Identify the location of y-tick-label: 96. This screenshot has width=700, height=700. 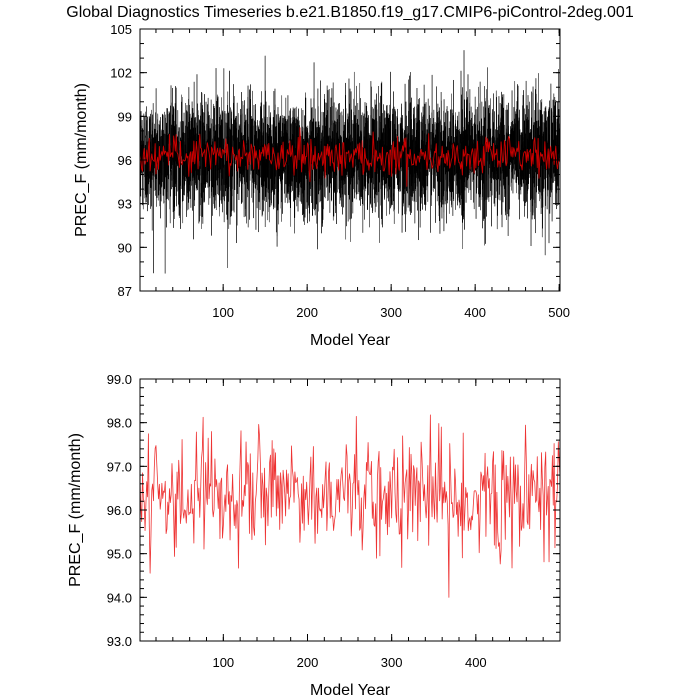
(125, 160).